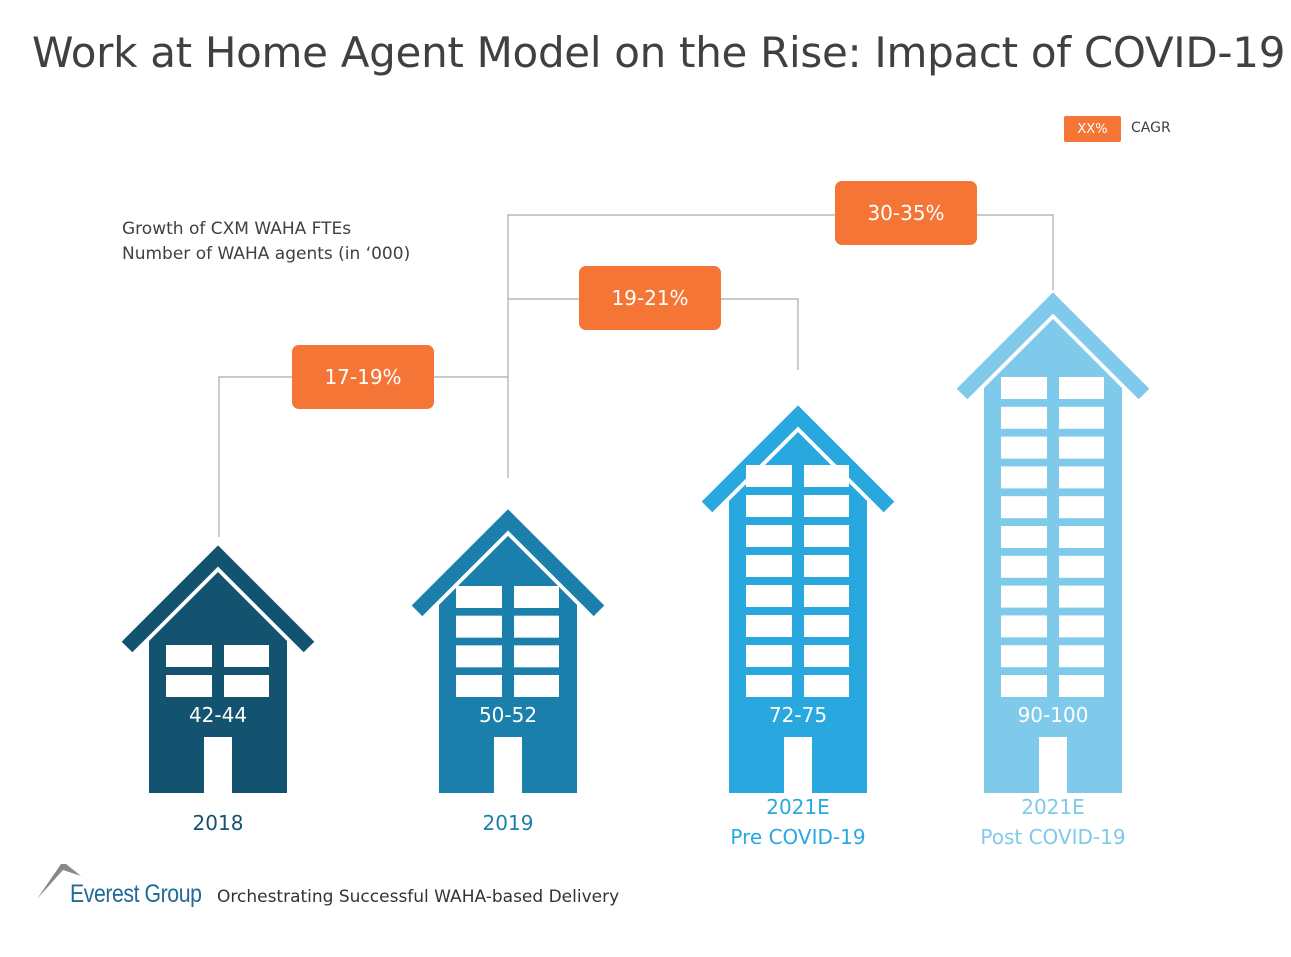 Image resolution: width=1291 pixels, height=957 pixels. I want to click on mountain-logo-icon, so click(59, 881).